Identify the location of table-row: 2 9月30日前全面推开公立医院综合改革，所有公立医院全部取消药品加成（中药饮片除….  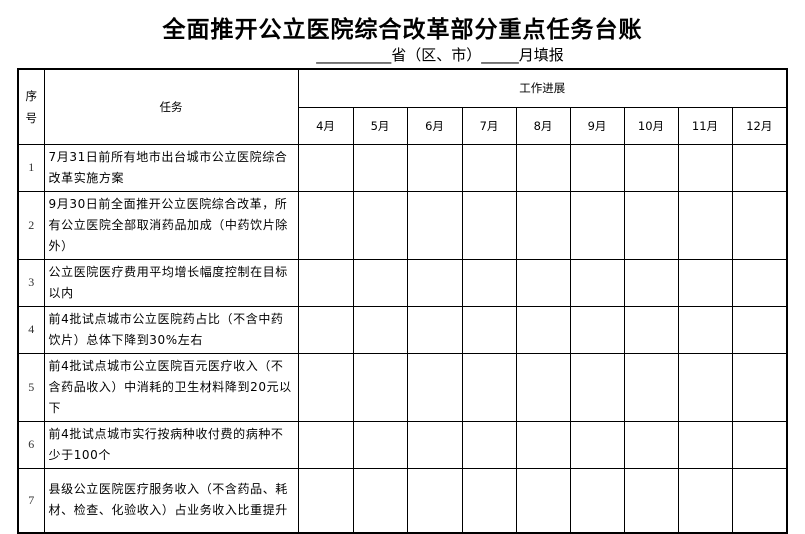
(402, 225).